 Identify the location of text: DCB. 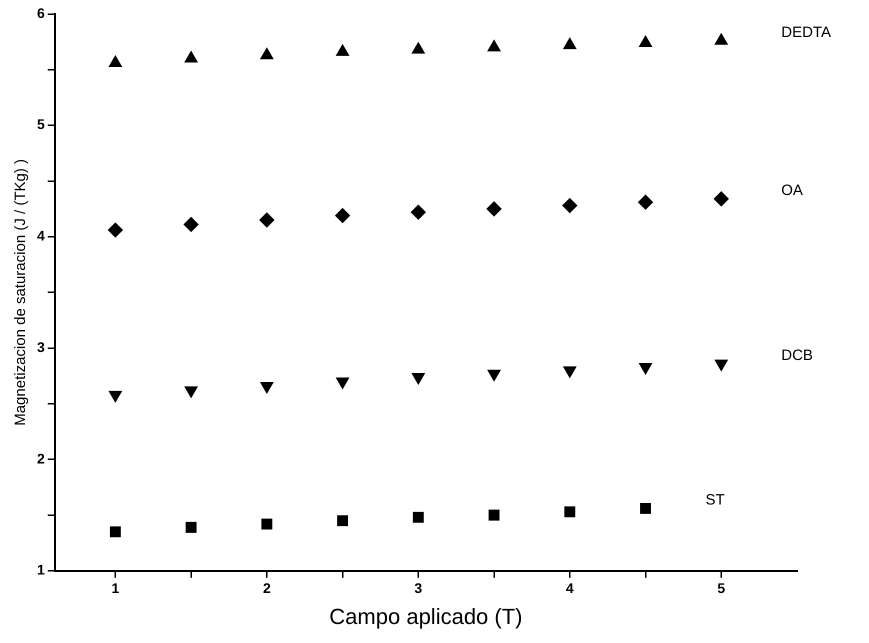
(797, 355).